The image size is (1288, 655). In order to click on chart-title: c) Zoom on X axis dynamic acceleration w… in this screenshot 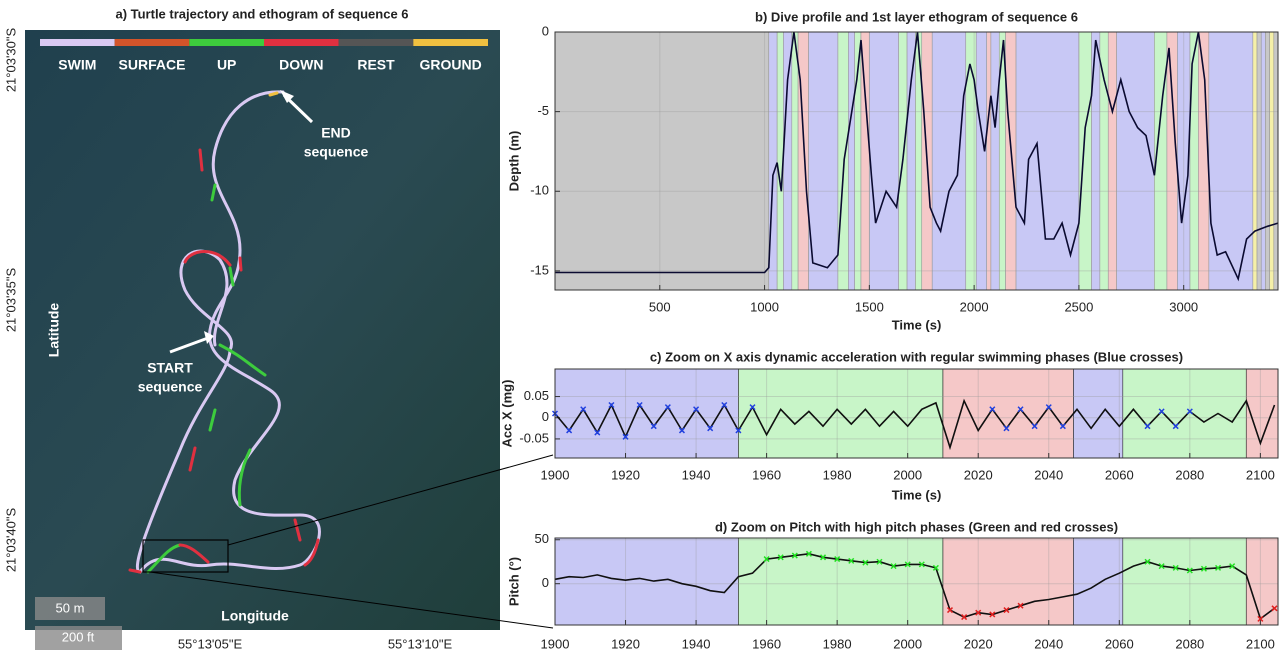, I will do `click(916, 356)`.